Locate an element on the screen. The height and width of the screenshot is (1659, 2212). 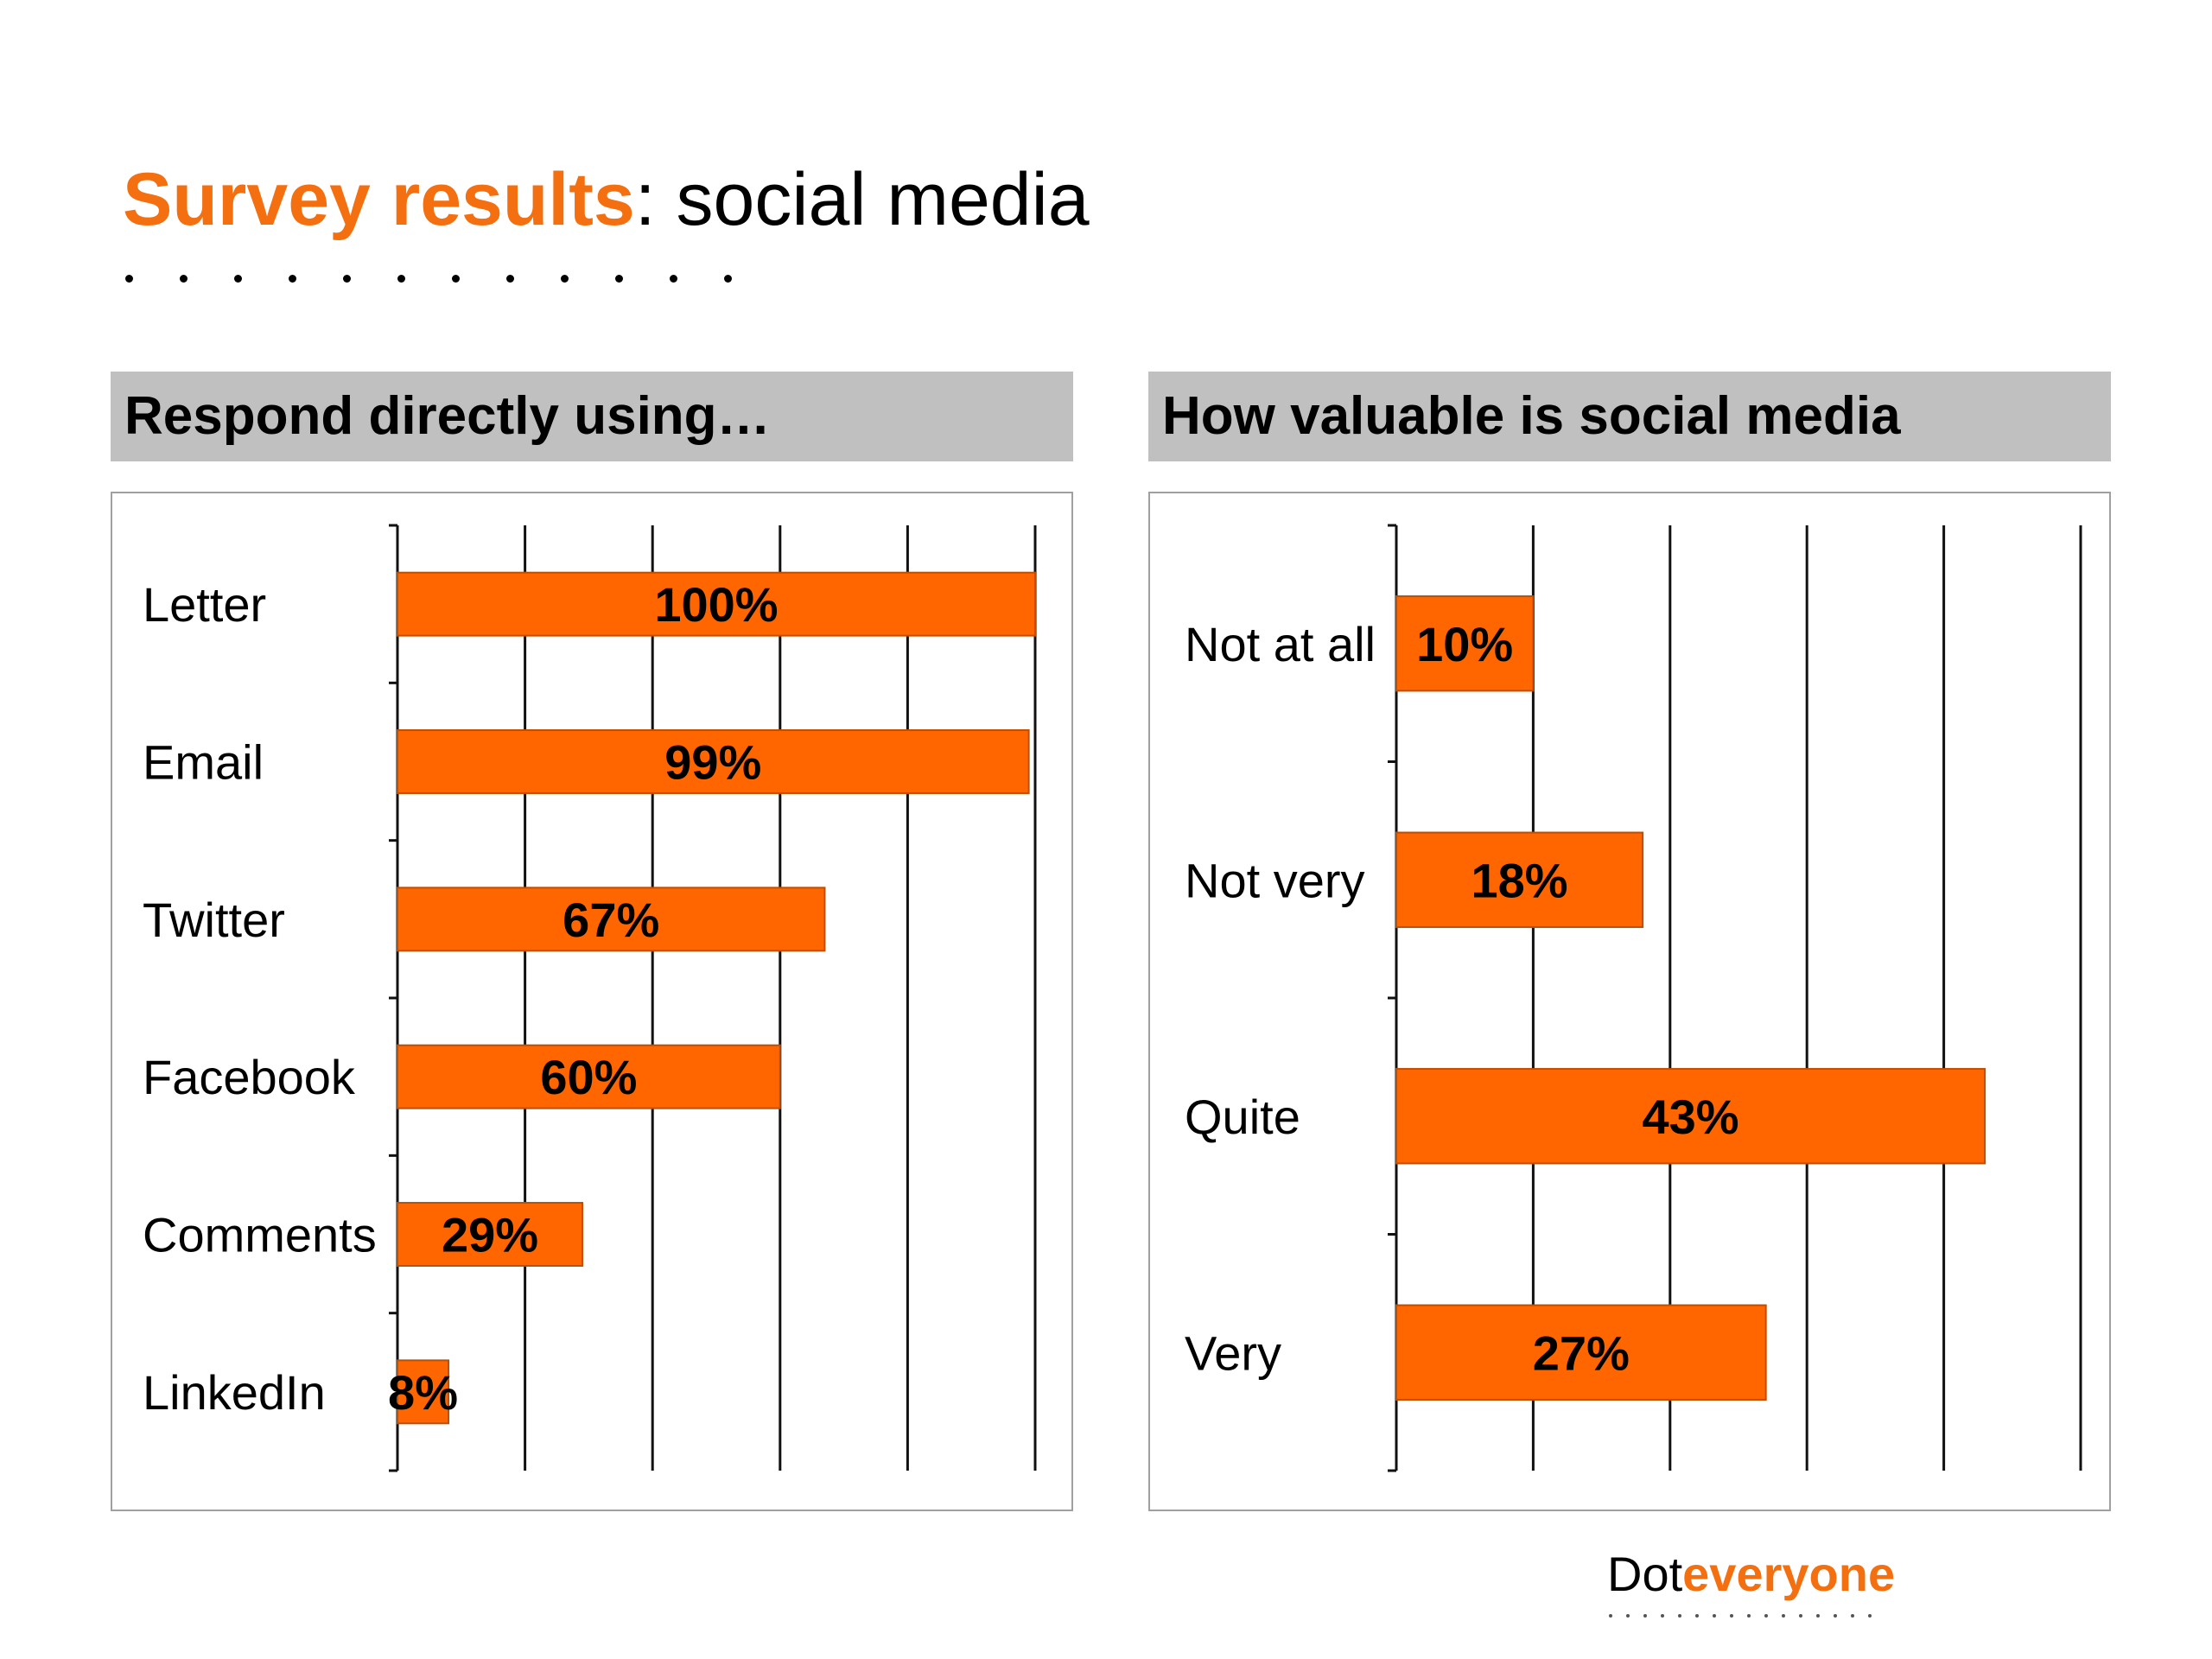
value-label: 60% is located at coordinates (588, 1077).